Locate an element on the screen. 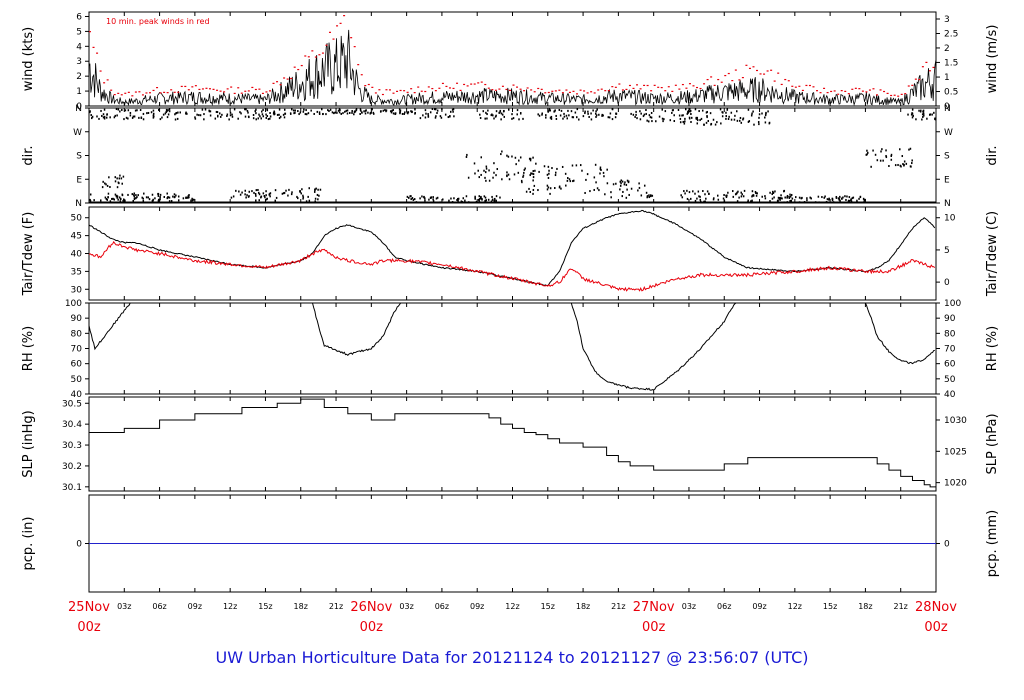  y-tick-label-right: 1020 is located at coordinates (955, 484).